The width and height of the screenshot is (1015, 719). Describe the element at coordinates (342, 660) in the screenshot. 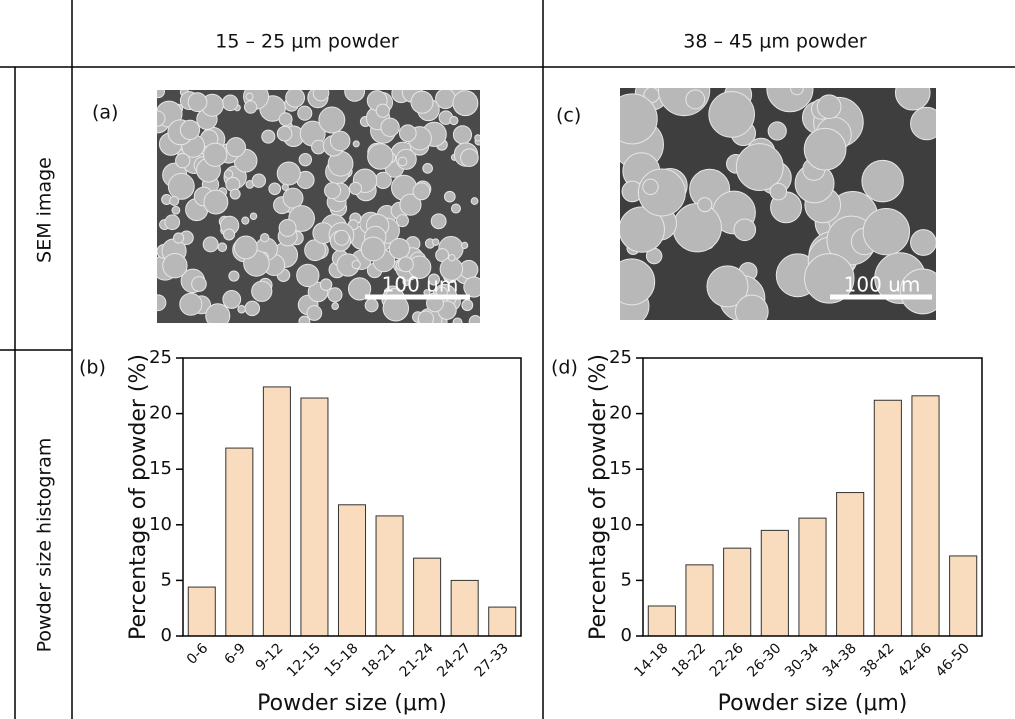

I see `x-tick-label: 15-18` at that location.